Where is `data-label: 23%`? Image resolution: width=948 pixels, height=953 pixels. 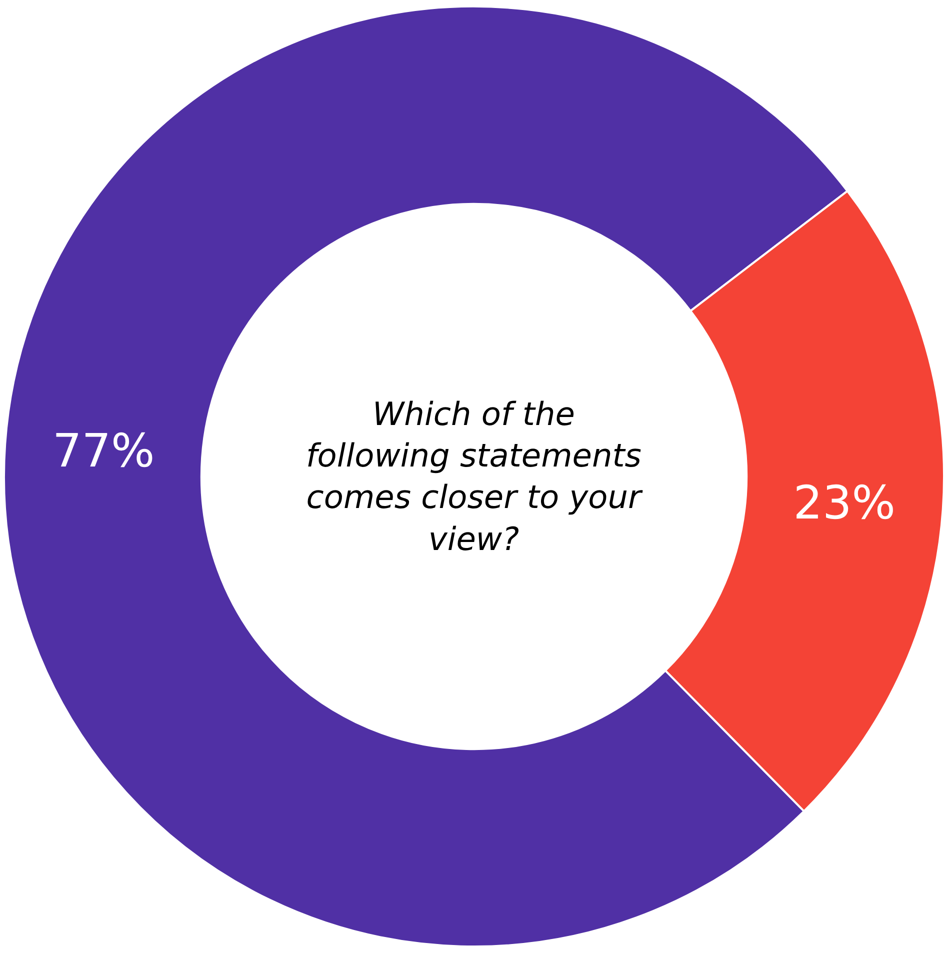 data-label: 23% is located at coordinates (844, 502).